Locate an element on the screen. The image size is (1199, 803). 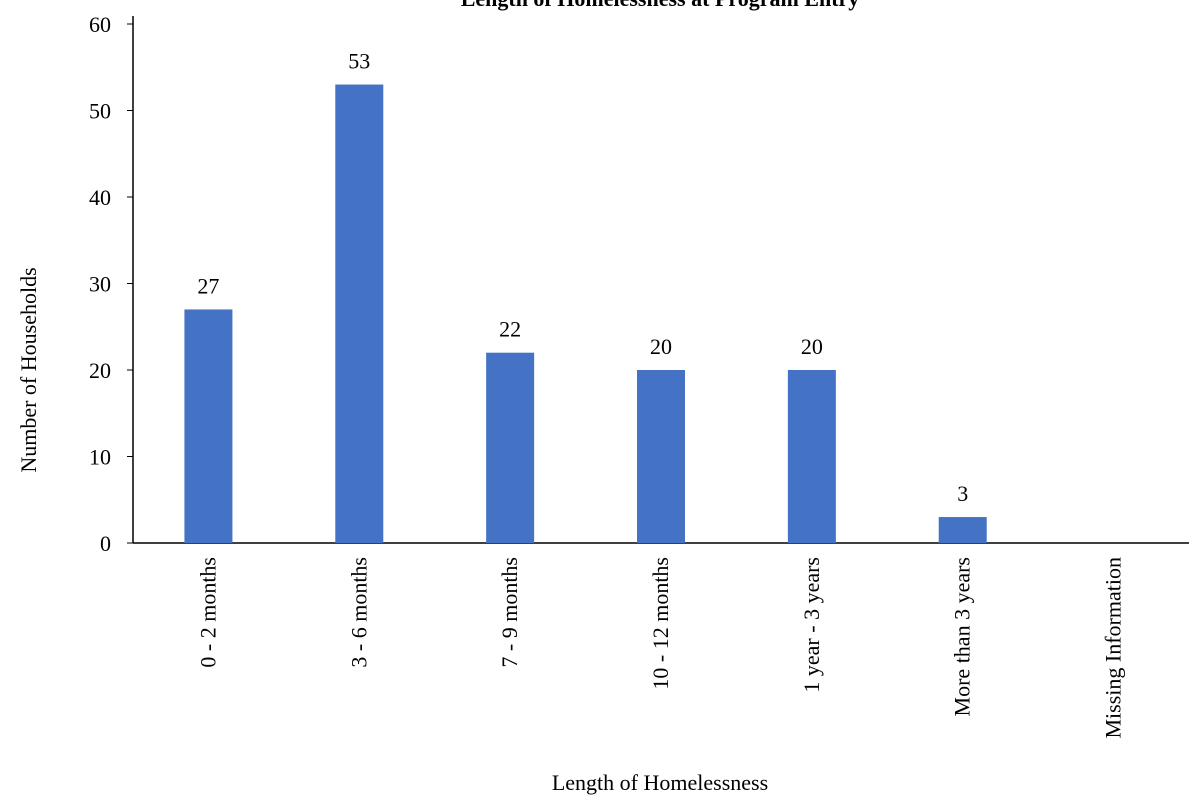
x-tick-label: 0 - 2 months is located at coordinates (207, 612).